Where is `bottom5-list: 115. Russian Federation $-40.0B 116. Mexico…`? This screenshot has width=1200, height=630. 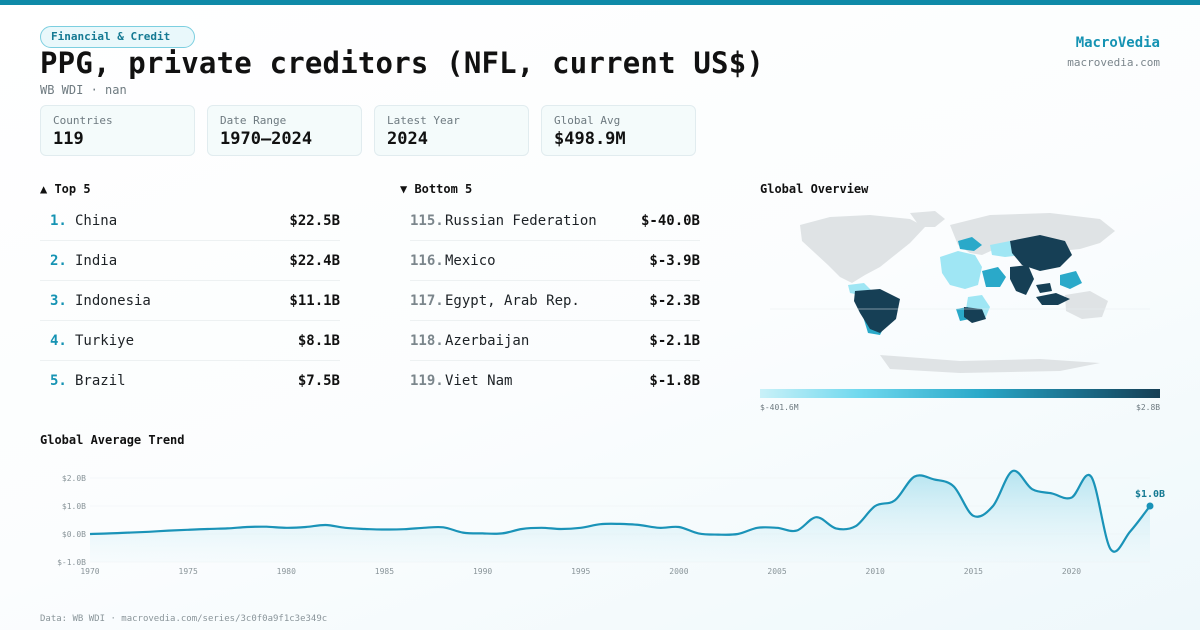 bottom5-list: 115. Russian Federation $-40.0B 116. Mexico… is located at coordinates (555, 301).